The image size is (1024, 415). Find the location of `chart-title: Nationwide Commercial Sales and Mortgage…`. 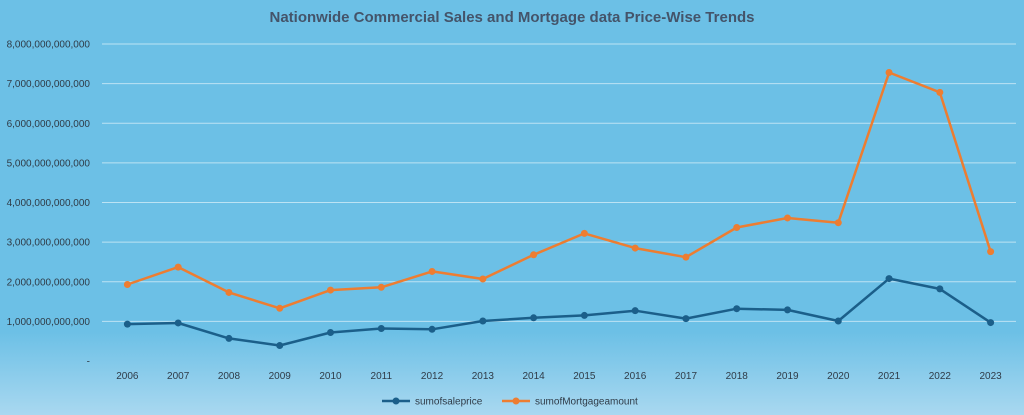

chart-title: Nationwide Commercial Sales and Mortgage… is located at coordinates (511, 17).